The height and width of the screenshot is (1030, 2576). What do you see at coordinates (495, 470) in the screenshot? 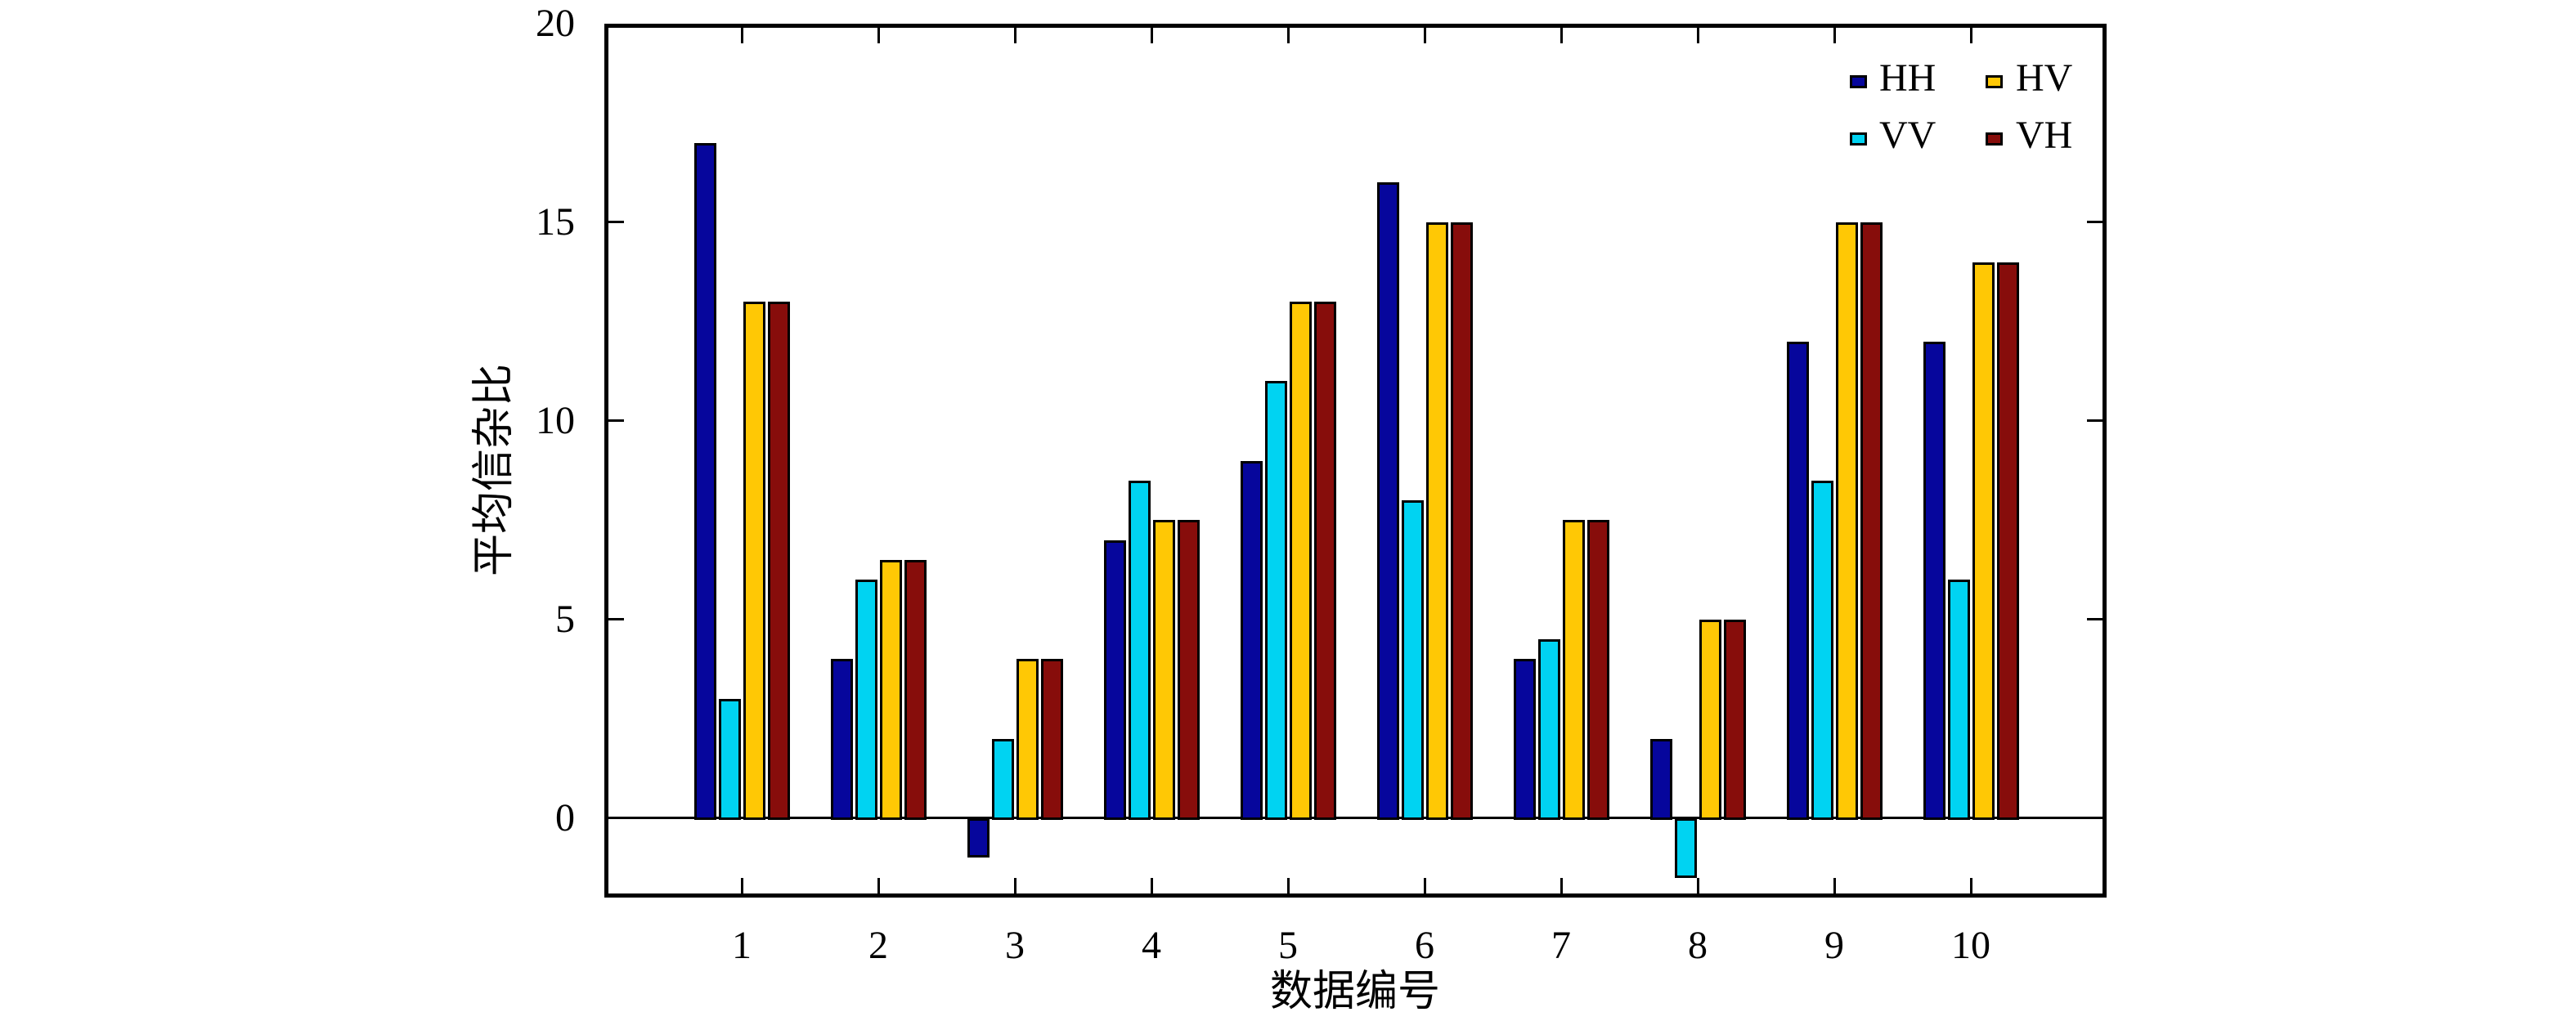
I see `y-axis-title: 平均信杂比` at bounding box center [495, 470].